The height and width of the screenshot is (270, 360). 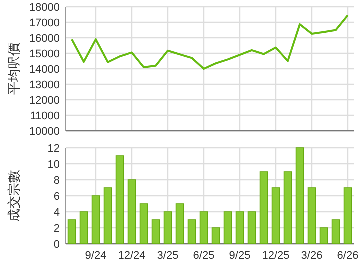 I want to click on x-tick-label: 3/25, so click(x=168, y=256).